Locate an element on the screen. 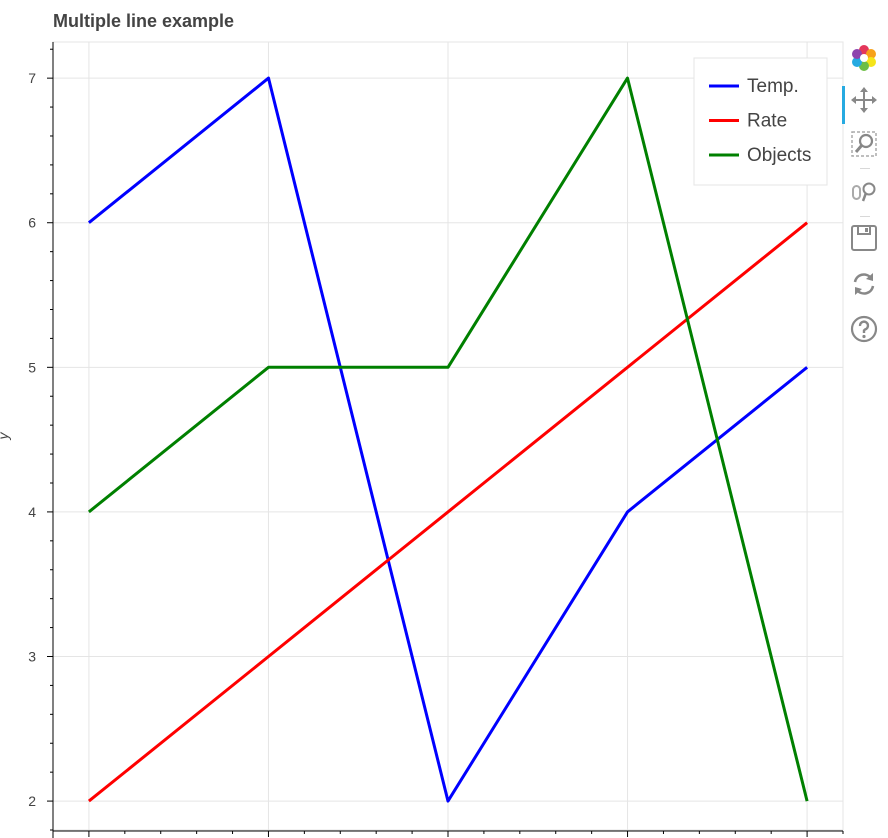  box-zoom-icon is located at coordinates (864, 144).